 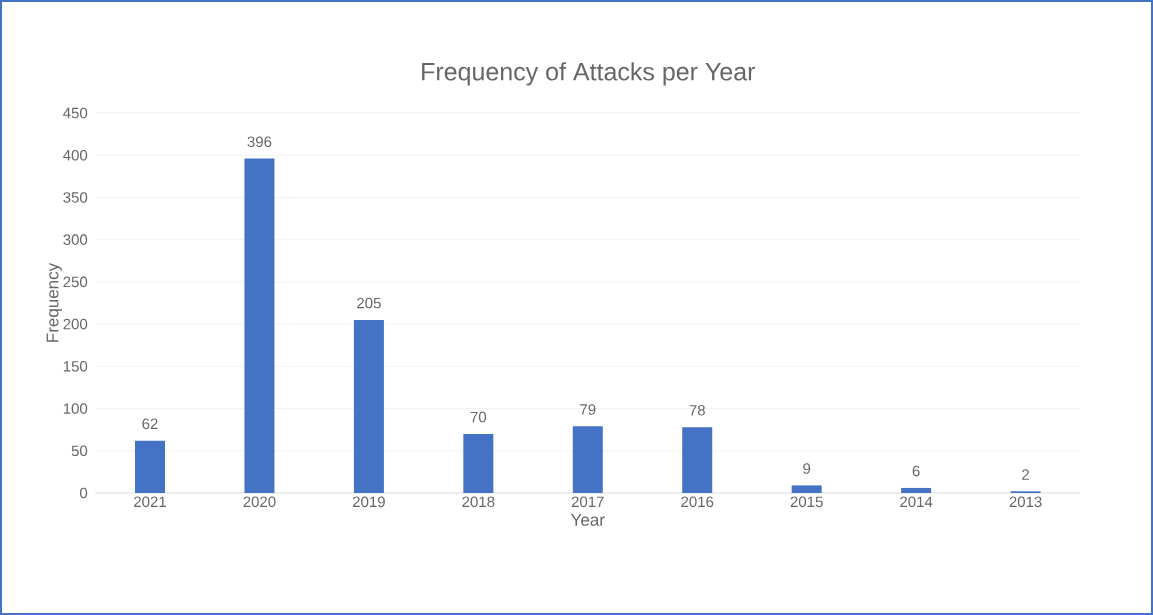 What do you see at coordinates (75, 197) in the screenshot?
I see `y-tick-label: 350` at bounding box center [75, 197].